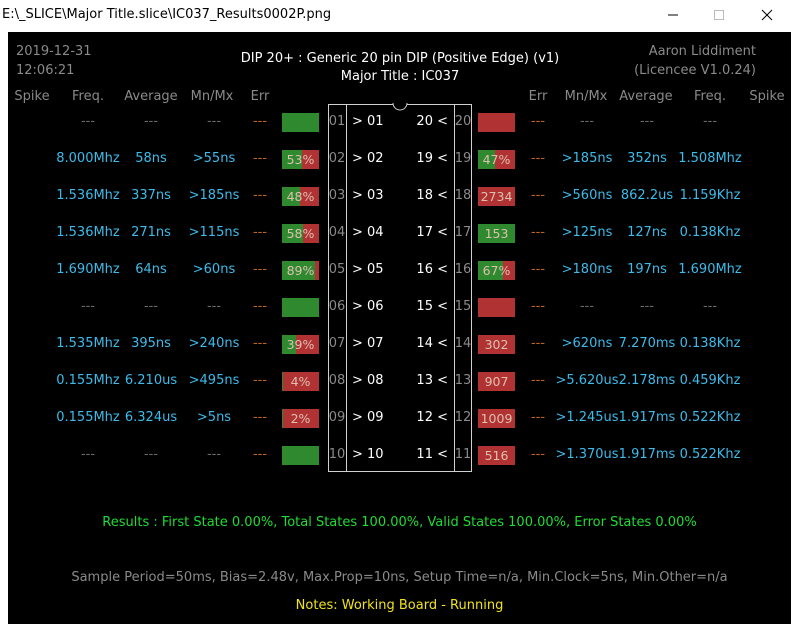  Describe the element at coordinates (463, 454) in the screenshot. I see `pin-number-right: 11` at that location.